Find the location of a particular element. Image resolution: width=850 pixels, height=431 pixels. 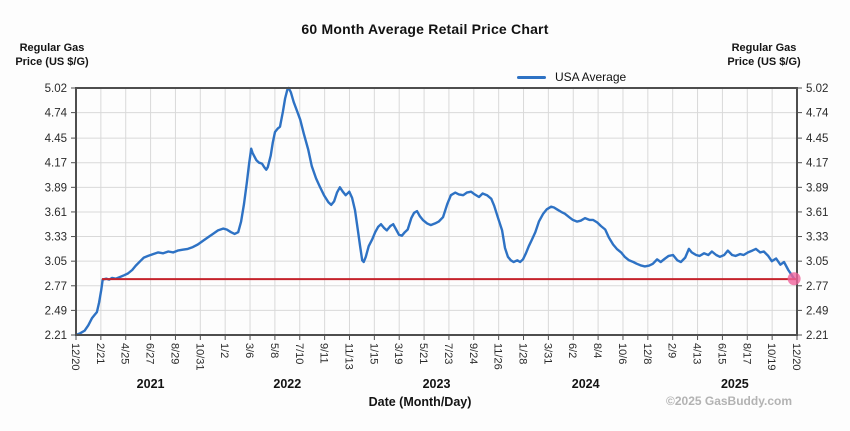

x-tick-label: 6/27 is located at coordinates (150, 353).